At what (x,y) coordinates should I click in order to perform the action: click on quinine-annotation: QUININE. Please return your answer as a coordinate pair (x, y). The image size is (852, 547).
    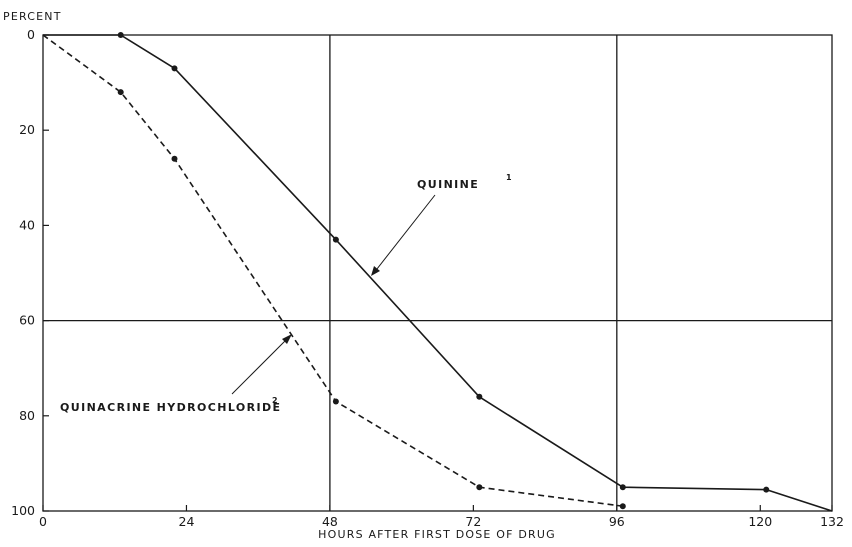
    Looking at the image, I should click on (448, 184).